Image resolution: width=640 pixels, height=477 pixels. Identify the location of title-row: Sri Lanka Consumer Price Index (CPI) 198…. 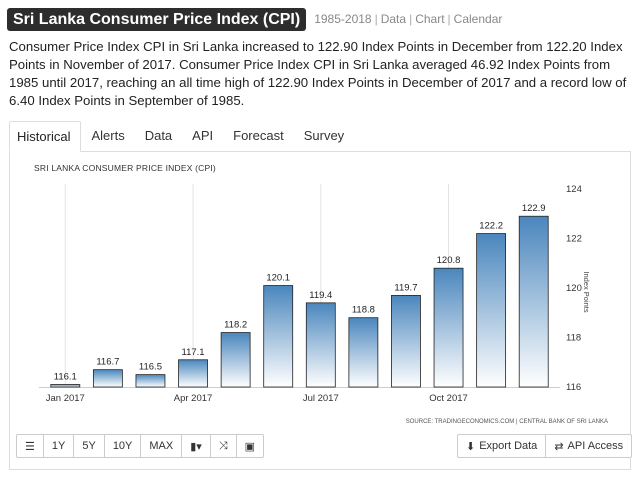
(254, 19).